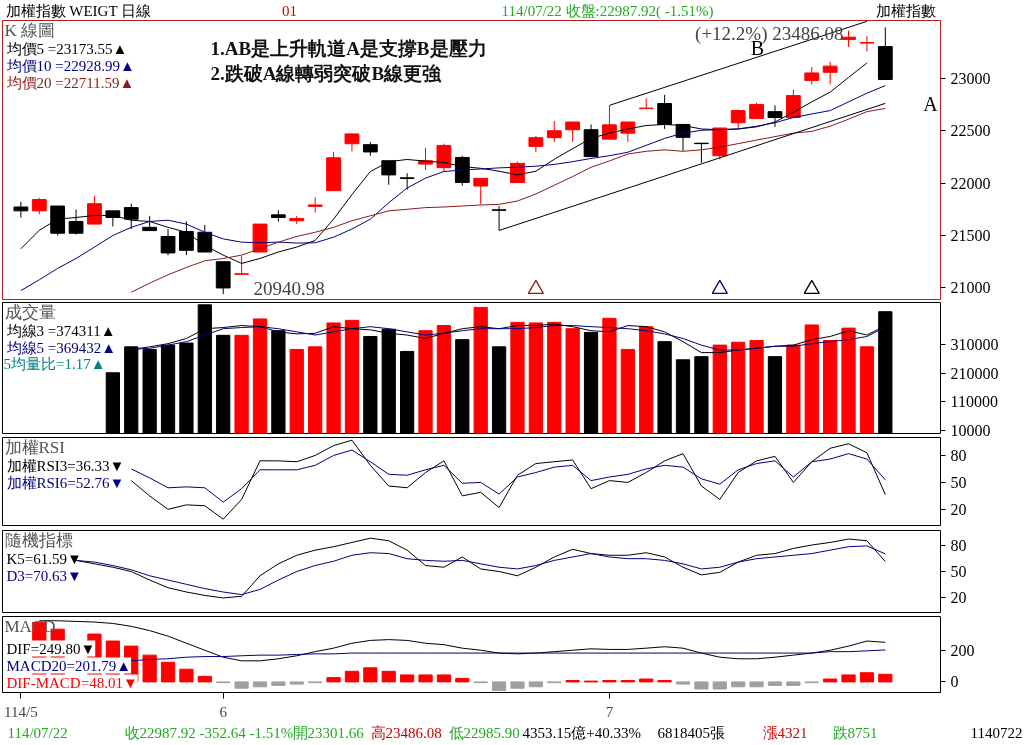 This screenshot has width=1024, height=745. Describe the element at coordinates (38, 540) in the screenshot. I see `chart-title: 隨機指標` at that location.